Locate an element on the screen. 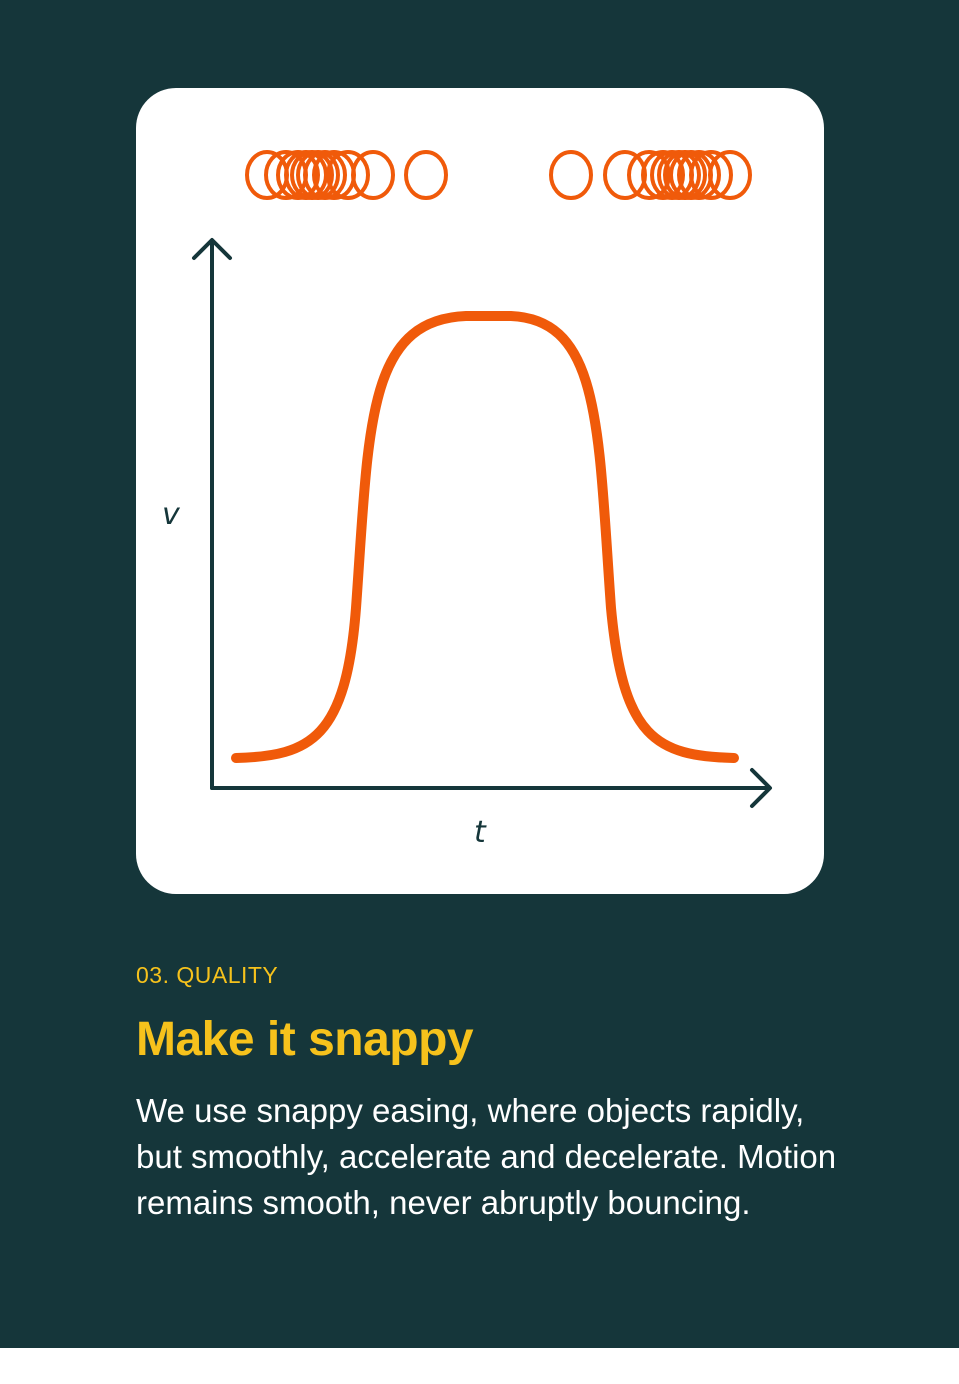  motion-rings-left is located at coordinates (346, 175).